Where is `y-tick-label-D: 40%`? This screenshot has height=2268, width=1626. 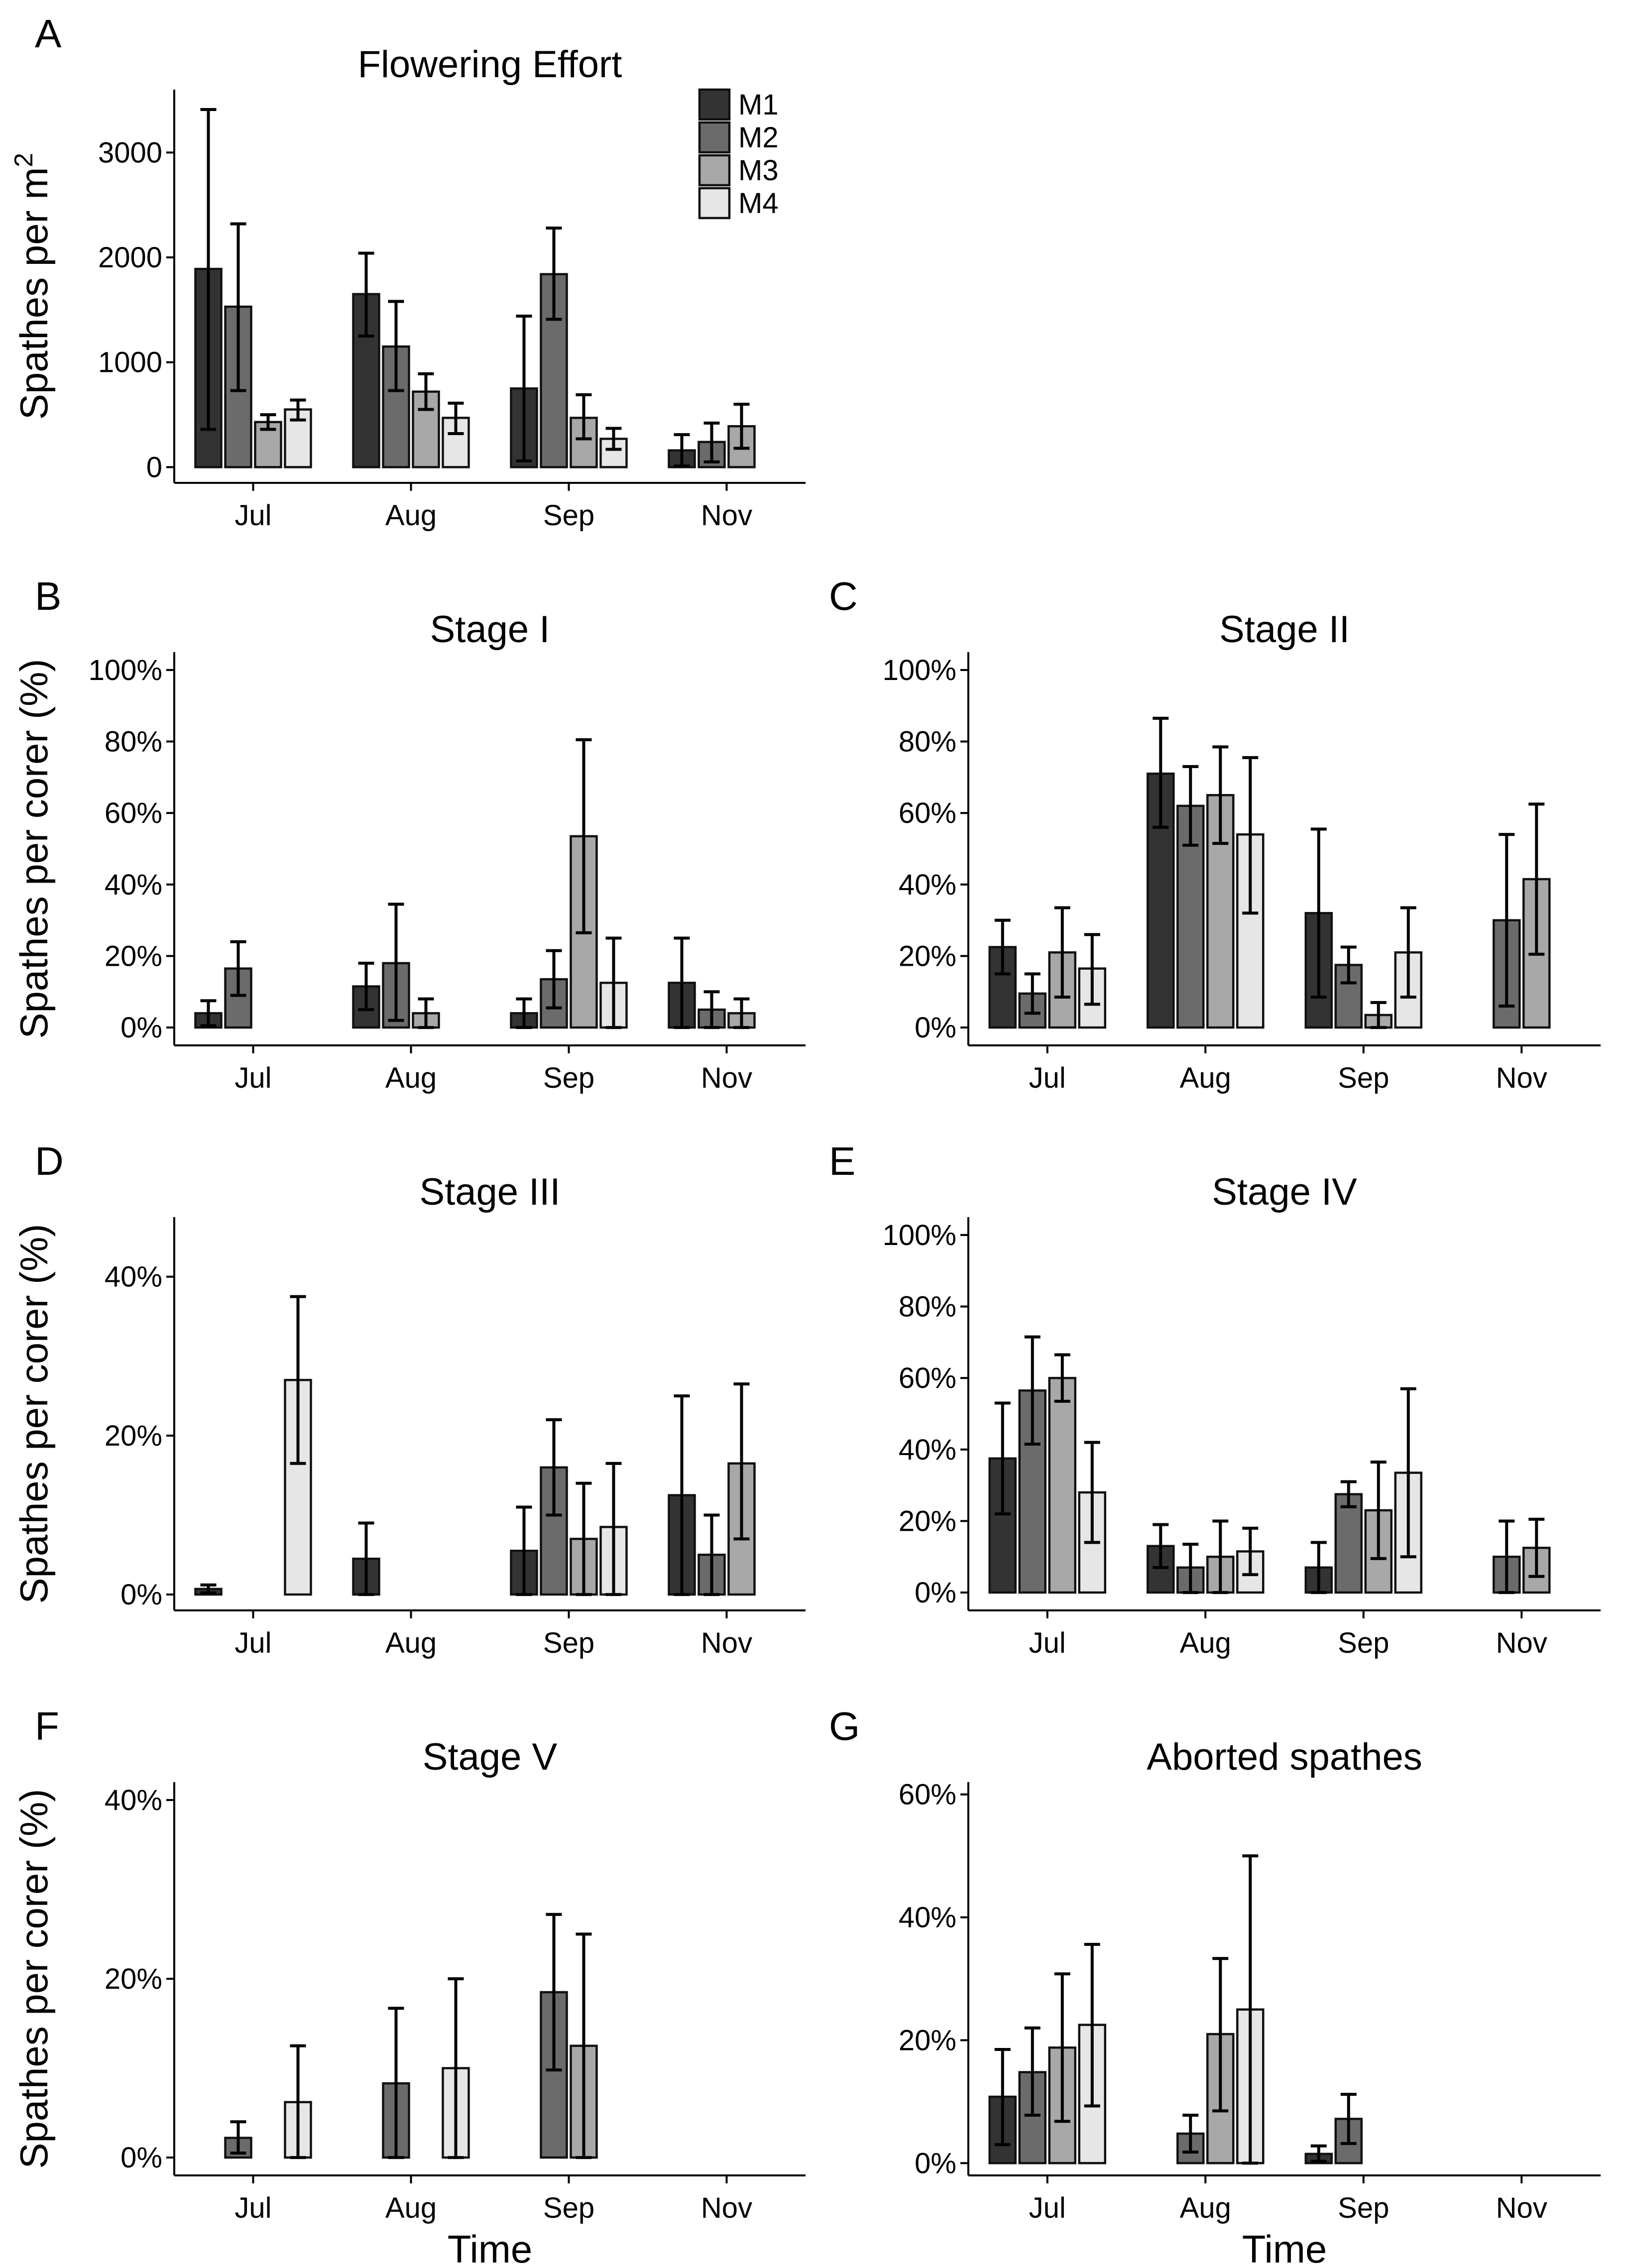
y-tick-label-D: 40% is located at coordinates (133, 1277).